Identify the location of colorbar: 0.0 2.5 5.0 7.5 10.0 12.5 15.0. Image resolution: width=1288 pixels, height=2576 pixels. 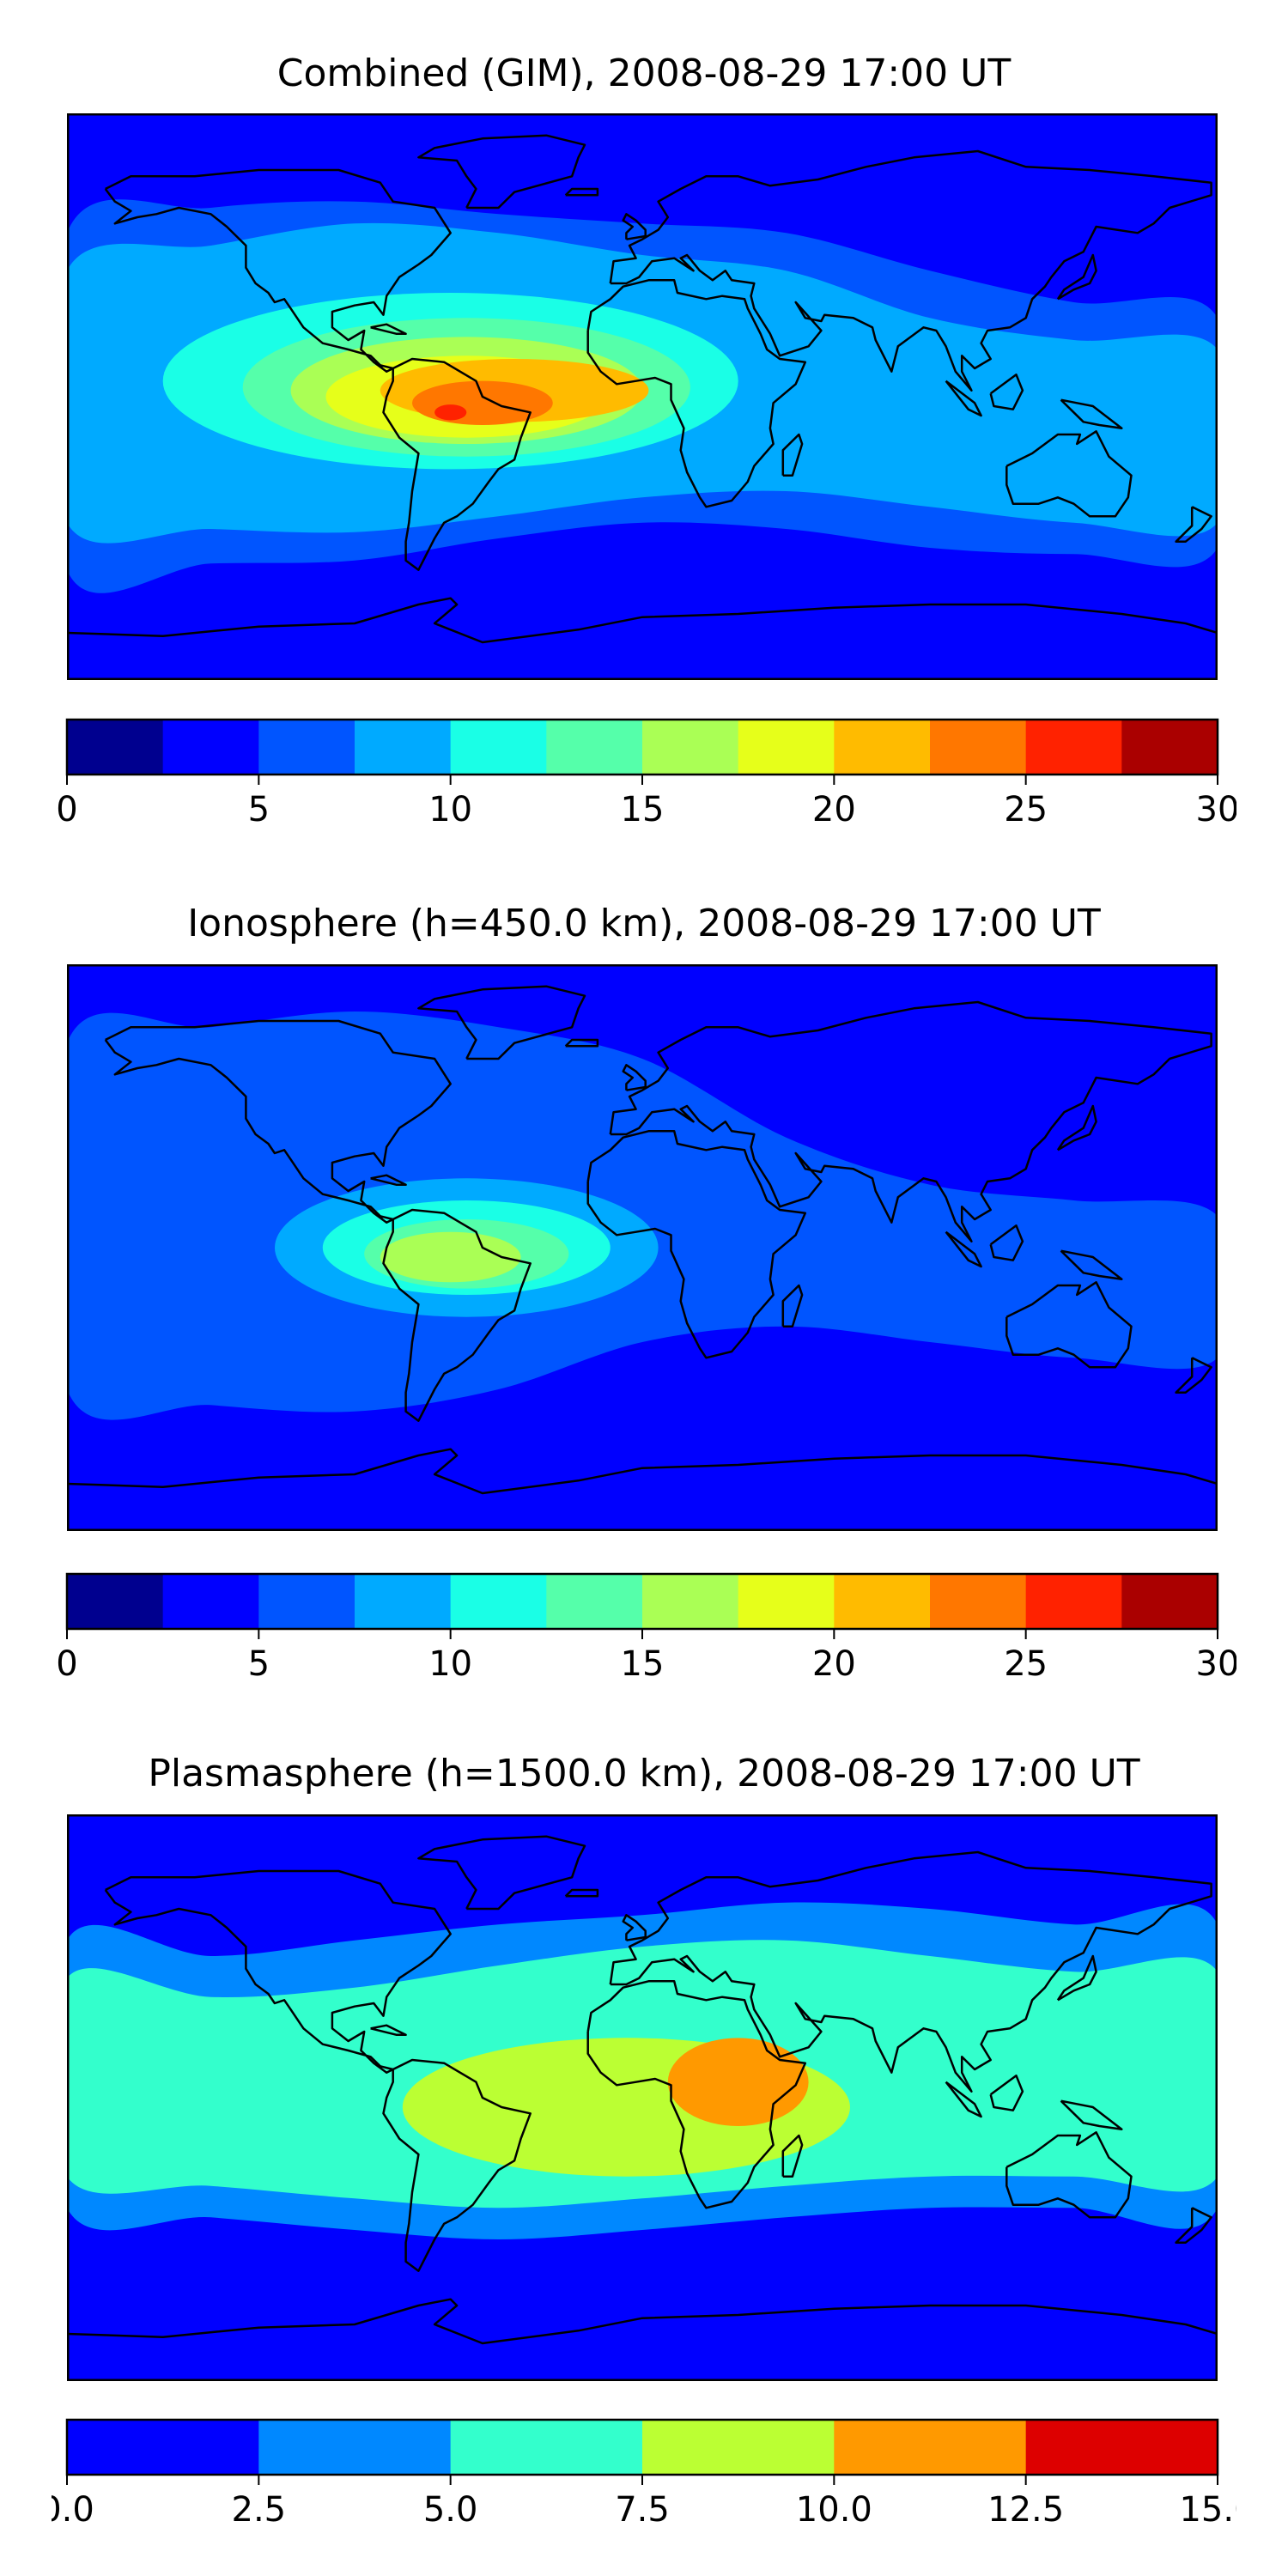
(644, 2474).